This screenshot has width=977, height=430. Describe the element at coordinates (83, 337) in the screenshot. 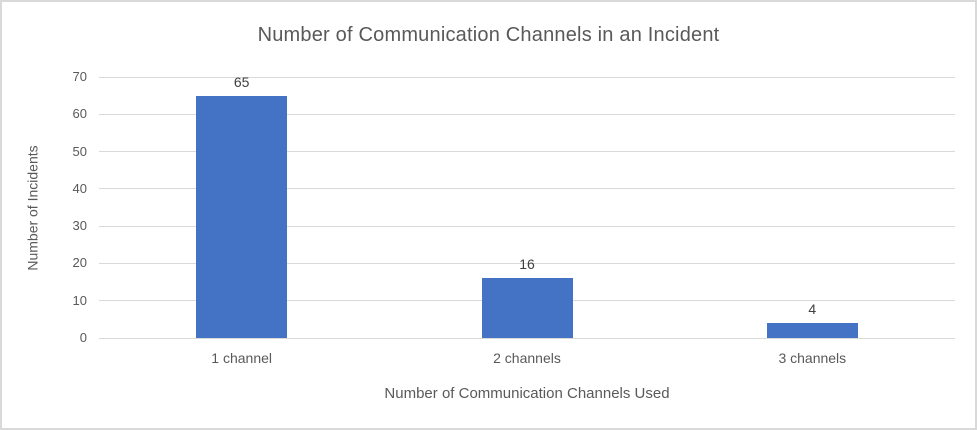

I see `y-tick-label-0: 0` at that location.